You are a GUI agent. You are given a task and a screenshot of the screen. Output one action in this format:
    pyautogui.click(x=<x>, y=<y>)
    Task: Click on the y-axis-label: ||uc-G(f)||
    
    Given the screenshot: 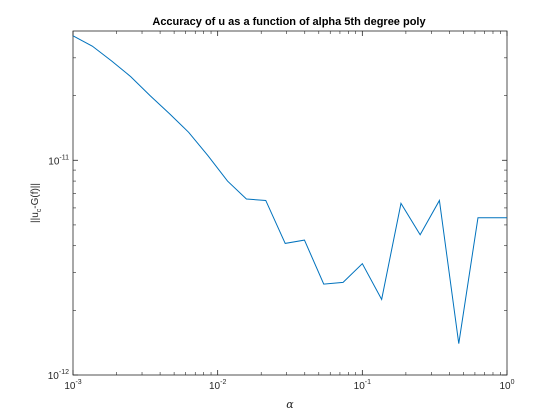 What is the action you would take?
    pyautogui.click(x=36, y=203)
    